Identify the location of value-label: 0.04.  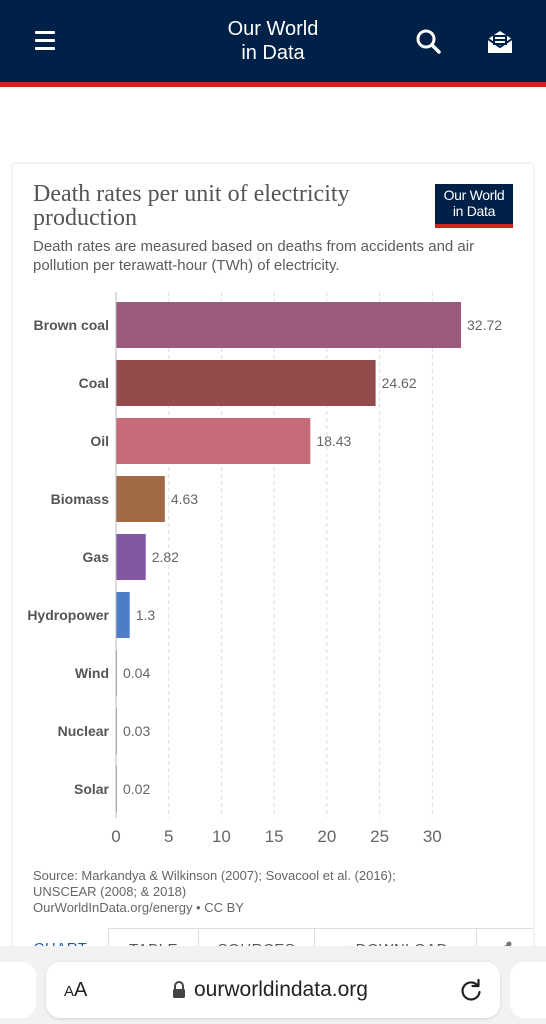
(136, 673).